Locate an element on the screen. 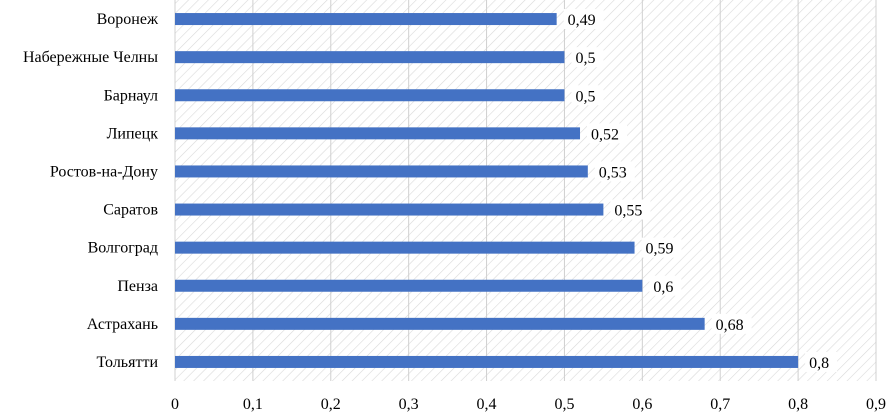 The height and width of the screenshot is (412, 888). x-tick-label: 0,5 is located at coordinates (564, 404).